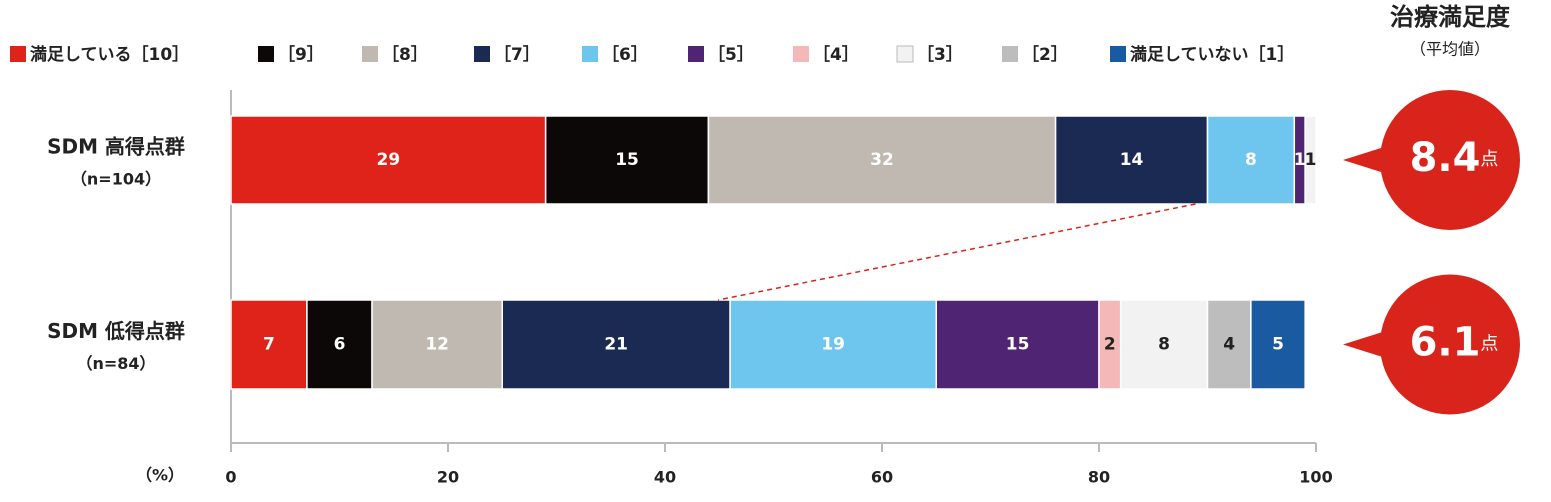  I want to click on mean-title: 治療満足度, so click(1450, 17).